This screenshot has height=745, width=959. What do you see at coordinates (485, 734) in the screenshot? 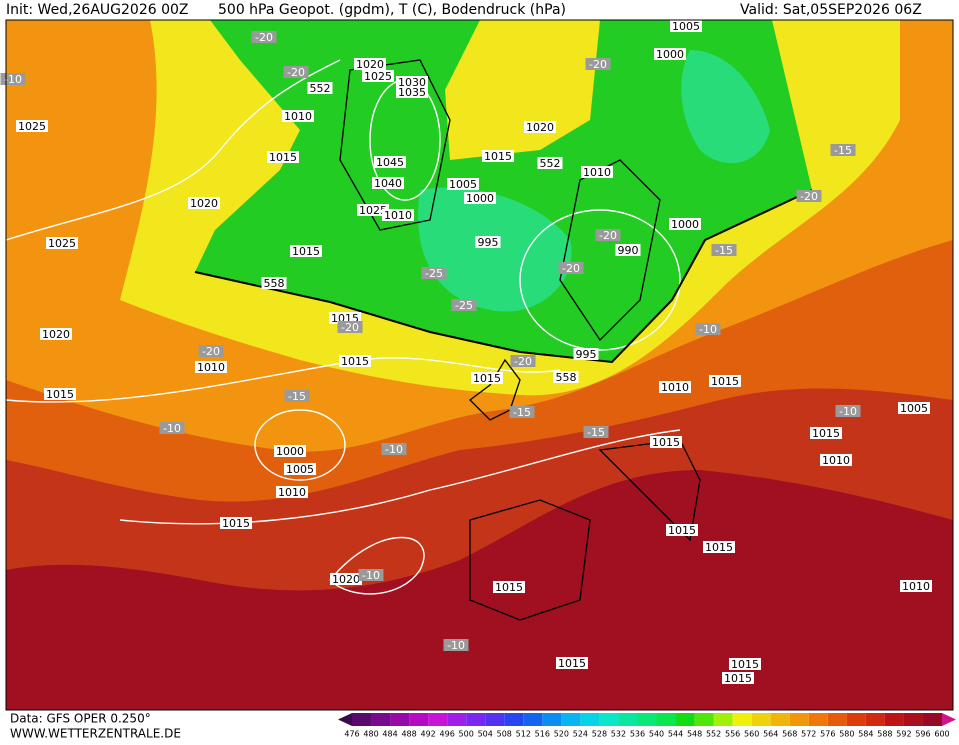
I see `colorbar-label: 504` at bounding box center [485, 734].